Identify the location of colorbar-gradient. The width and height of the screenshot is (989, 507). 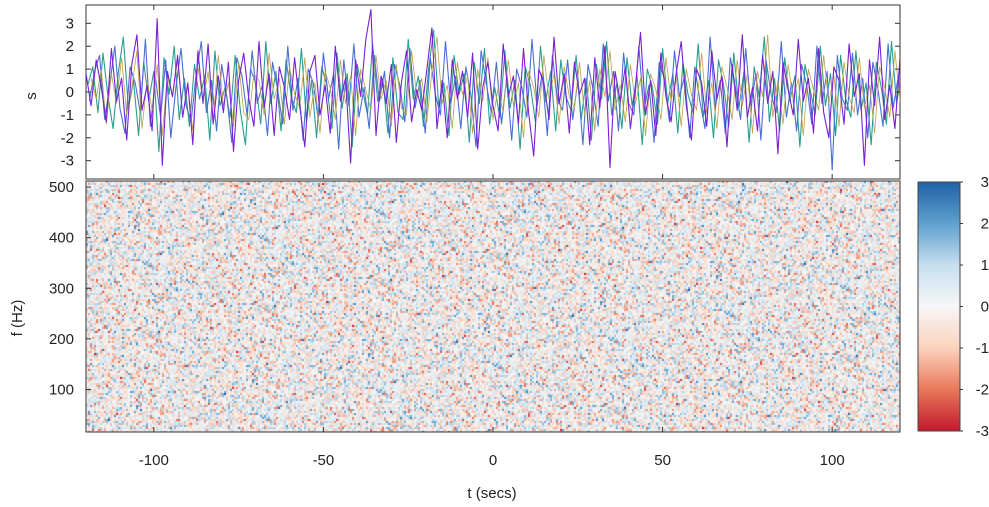
(939, 306).